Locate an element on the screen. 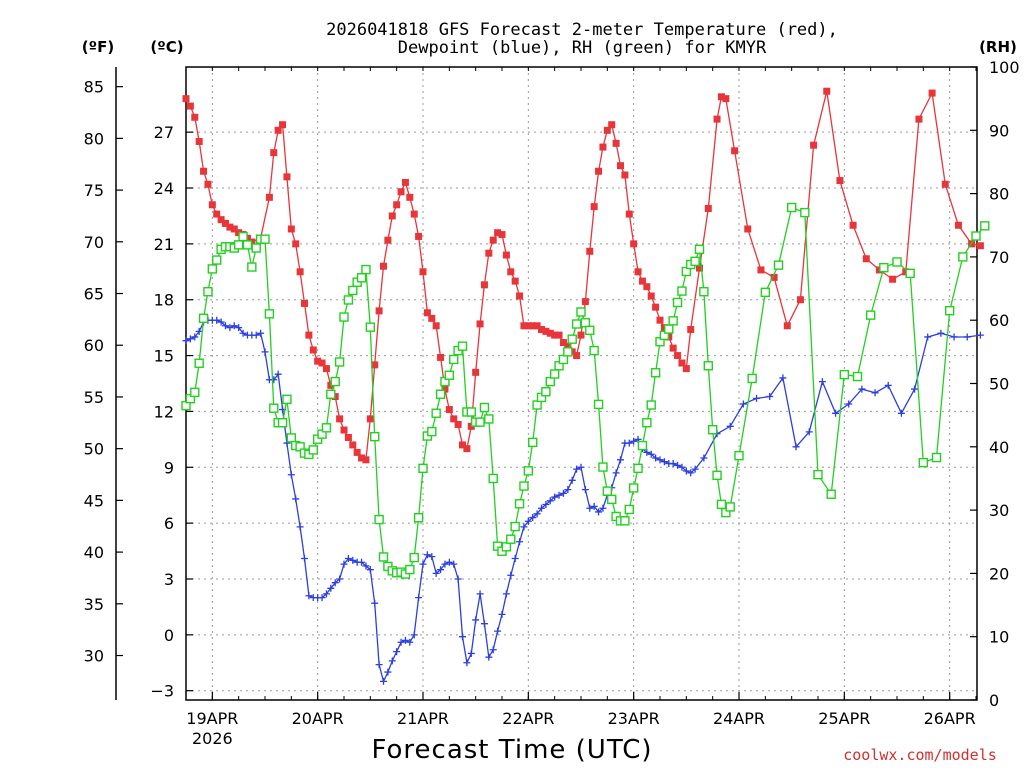  celsius-tick-label: 0 is located at coordinates (169, 635).